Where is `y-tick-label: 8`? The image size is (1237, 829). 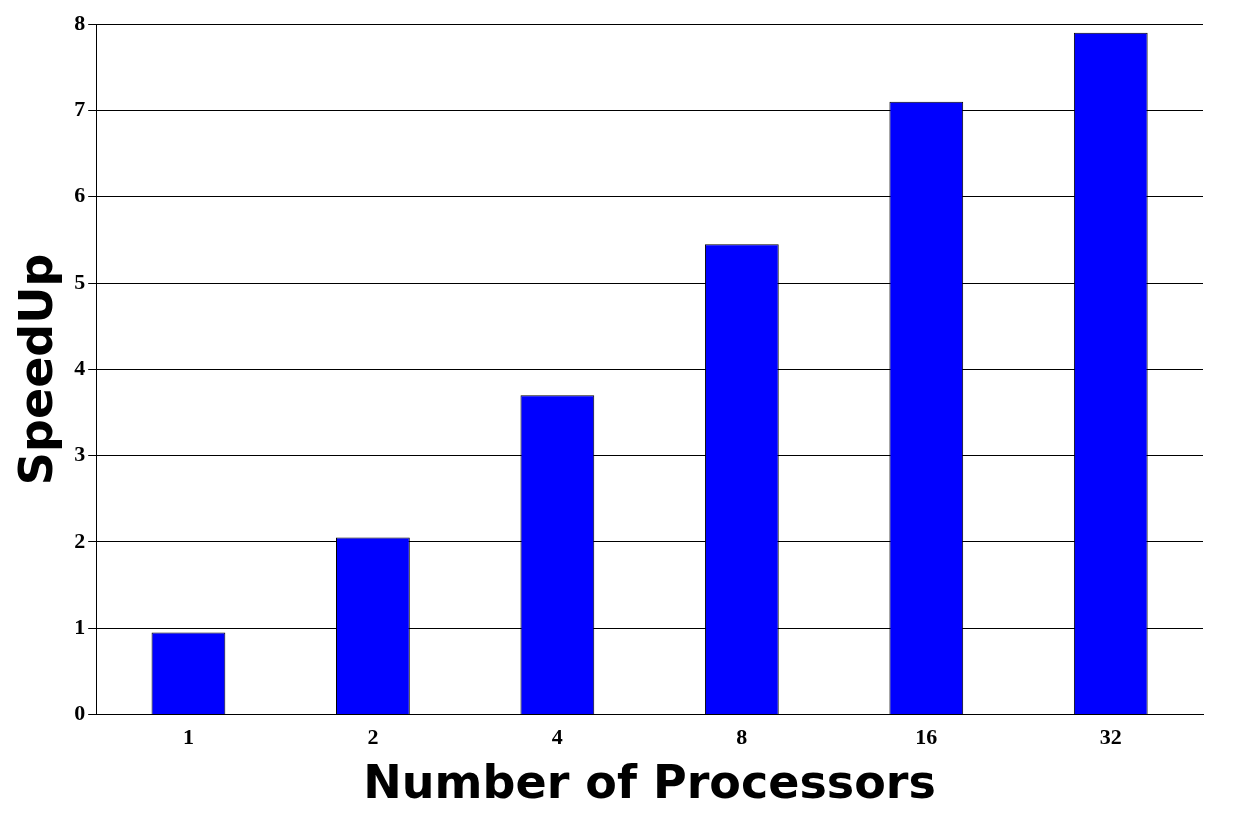 y-tick-label: 8 is located at coordinates (80, 22).